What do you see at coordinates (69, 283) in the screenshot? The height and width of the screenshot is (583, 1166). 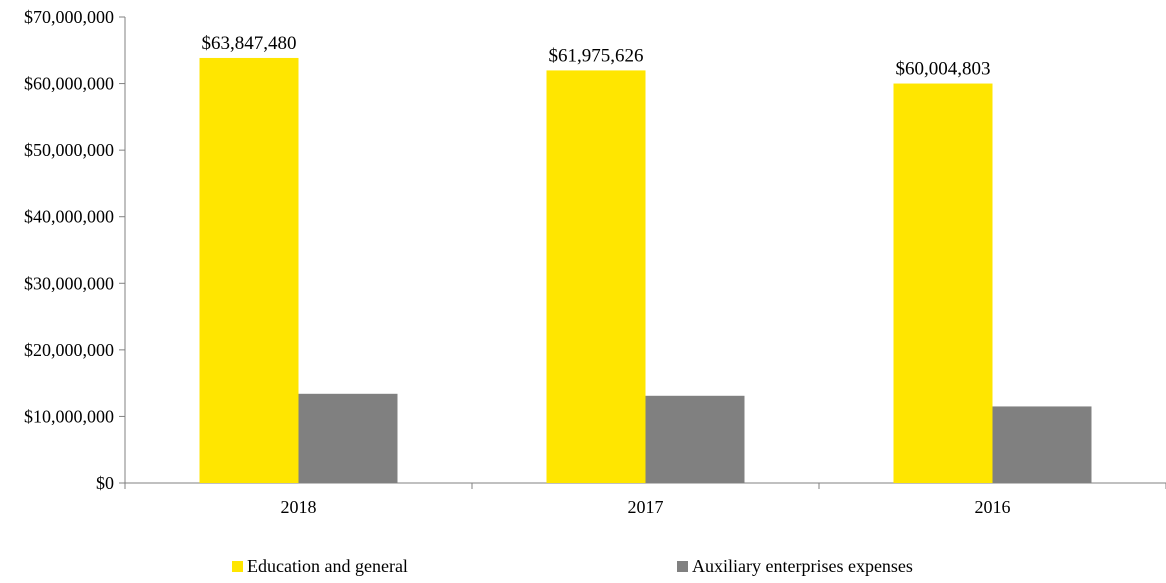 I see `y-tick-label: $30,000,000` at bounding box center [69, 283].